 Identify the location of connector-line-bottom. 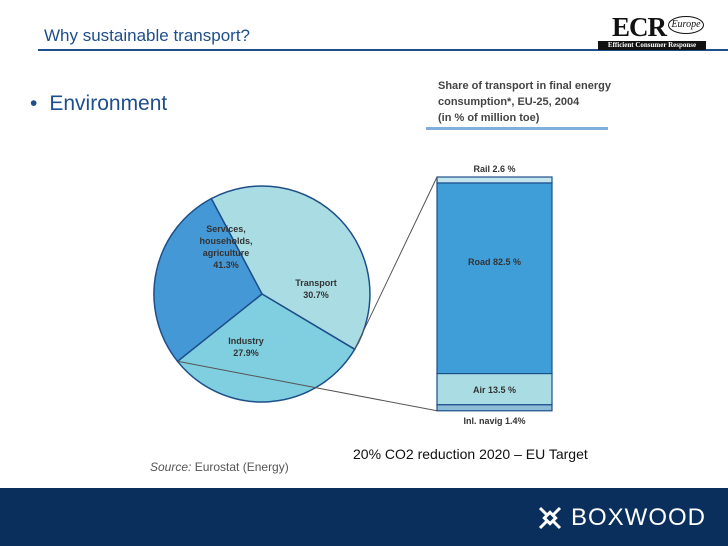
(307, 386).